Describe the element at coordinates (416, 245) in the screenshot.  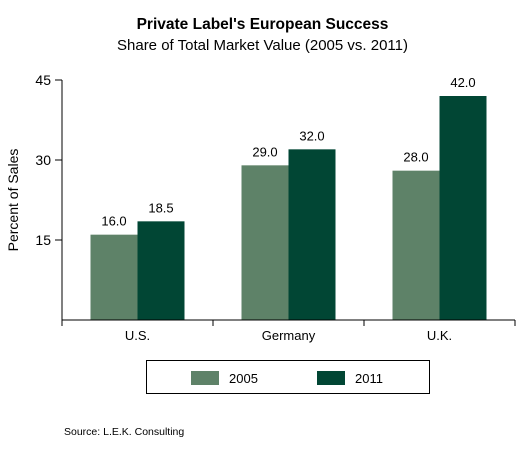
I see `bar-u-k-2005` at that location.